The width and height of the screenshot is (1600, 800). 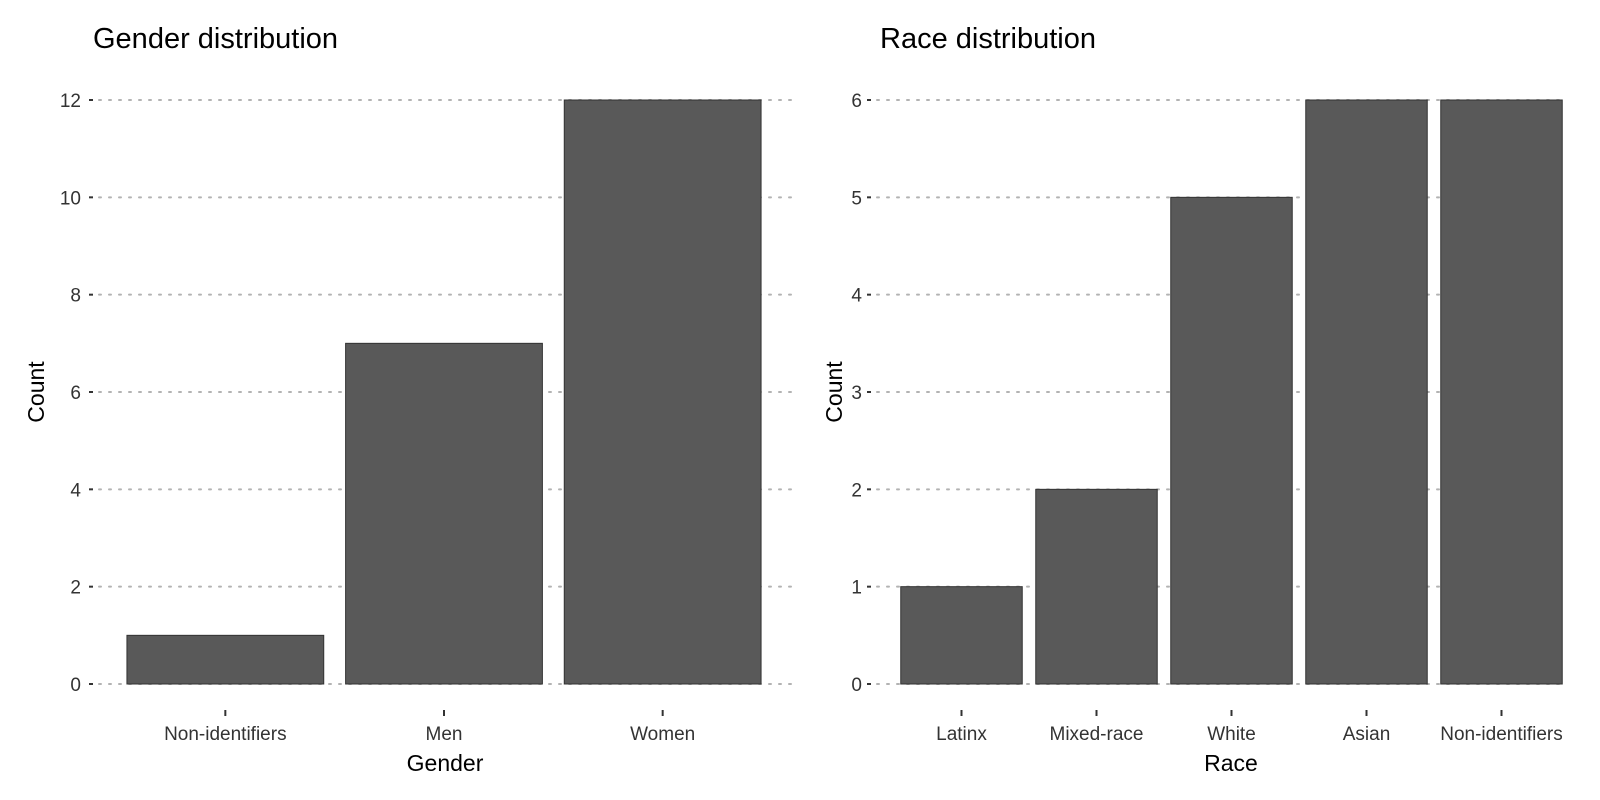 What do you see at coordinates (834, 392) in the screenshot?
I see `race-y-axis-label: Count` at bounding box center [834, 392].